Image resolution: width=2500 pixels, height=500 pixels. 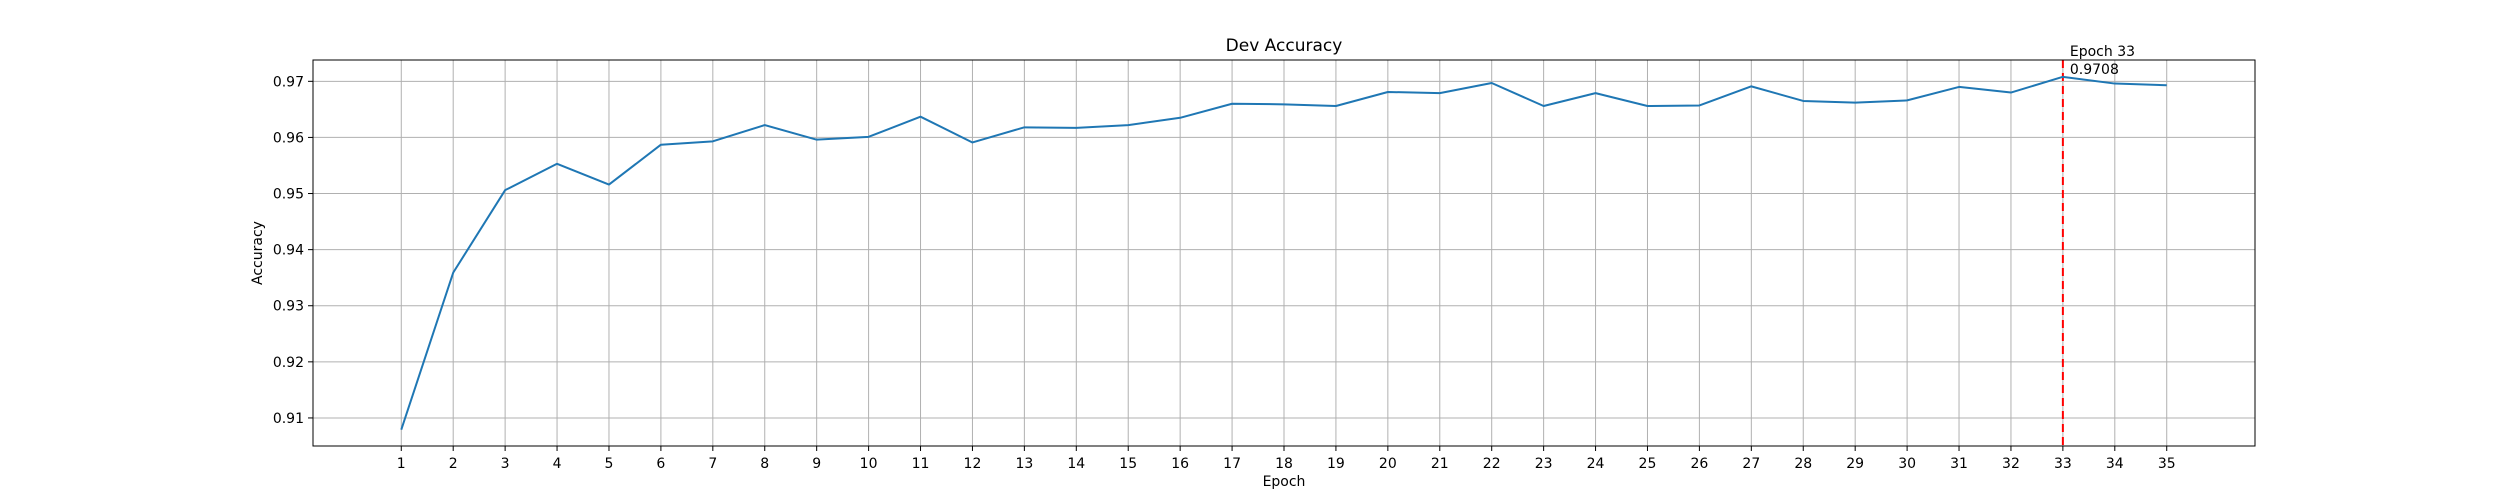 What do you see at coordinates (288, 419) in the screenshot?
I see `y-tick-label: 0.91` at bounding box center [288, 419].